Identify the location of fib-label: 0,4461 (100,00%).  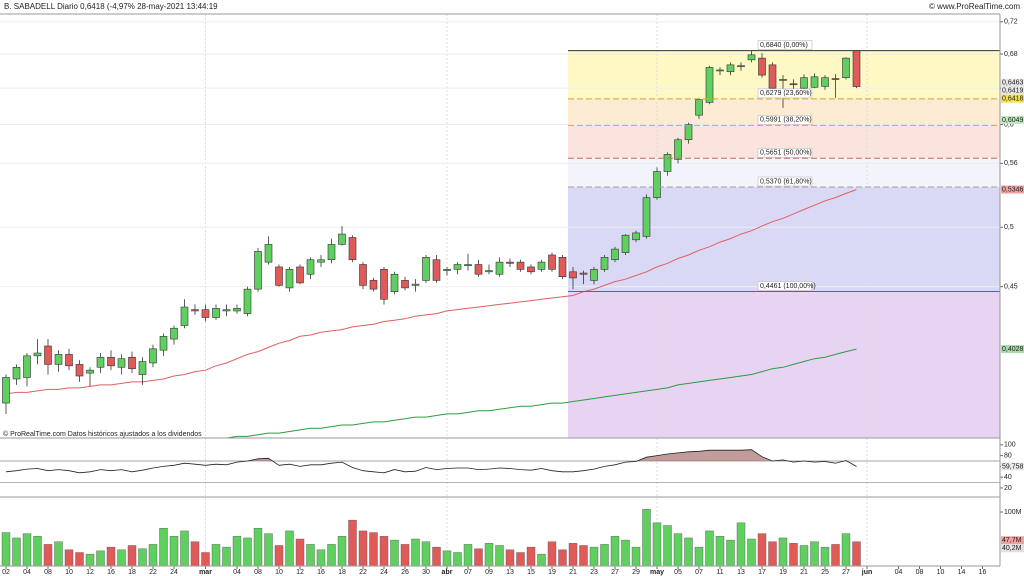
(788, 286).